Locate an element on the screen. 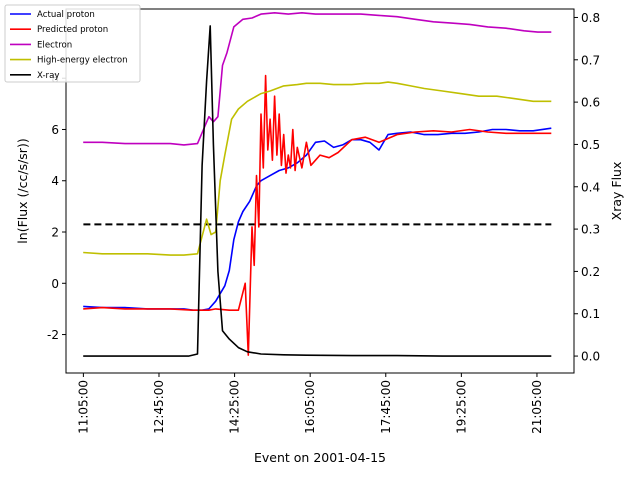 This screenshot has height=480, width=640. legend-label: X-ray is located at coordinates (48, 76).